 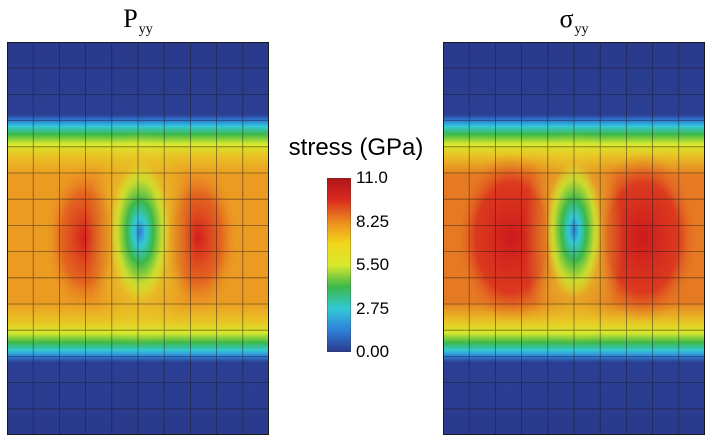 What do you see at coordinates (372, 177) in the screenshot?
I see `colorbar-tick-label: 11.0` at bounding box center [372, 177].